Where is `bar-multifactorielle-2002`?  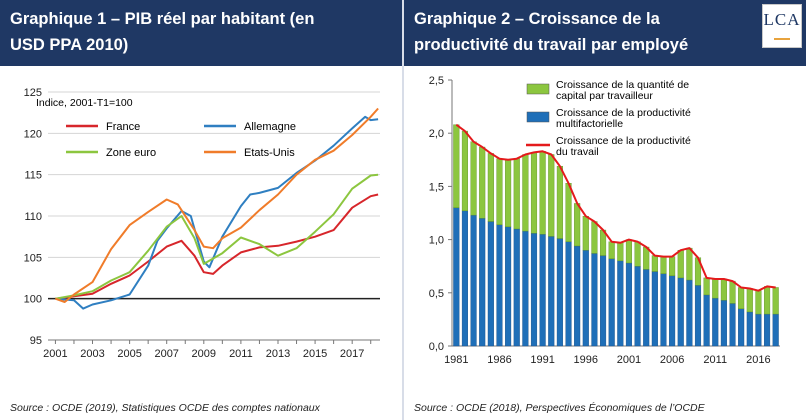
bar-multifactorielle-2002 is located at coordinates (637, 306).